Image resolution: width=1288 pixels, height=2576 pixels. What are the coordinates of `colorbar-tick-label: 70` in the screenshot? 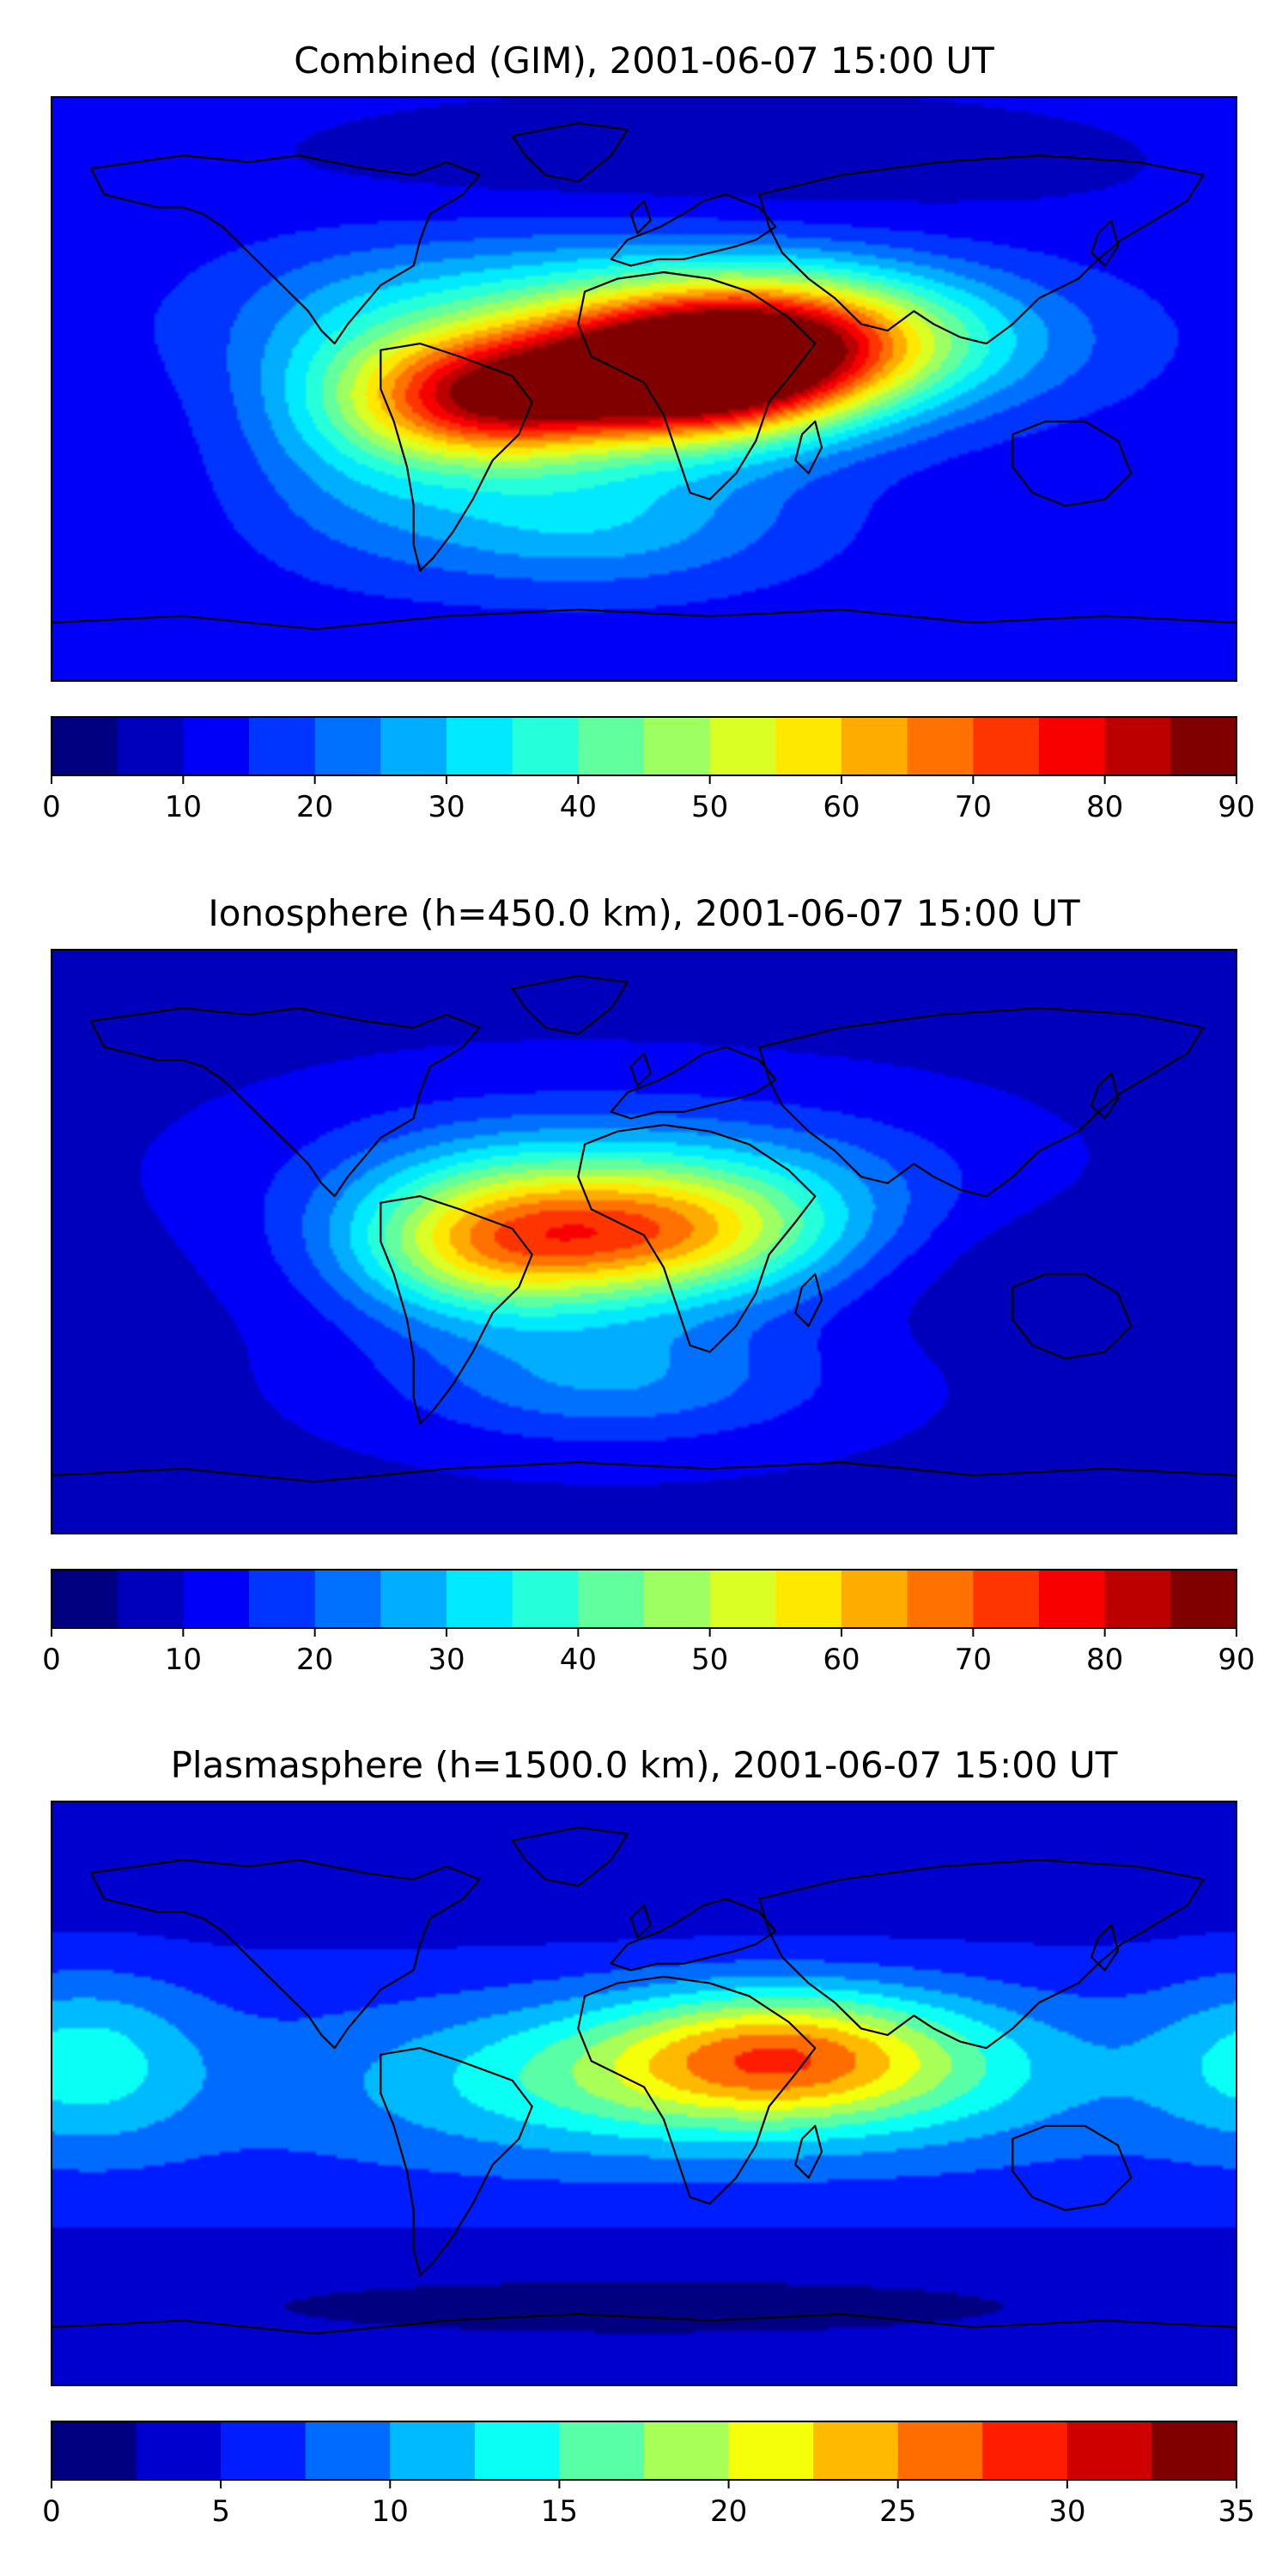 It's located at (973, 807).